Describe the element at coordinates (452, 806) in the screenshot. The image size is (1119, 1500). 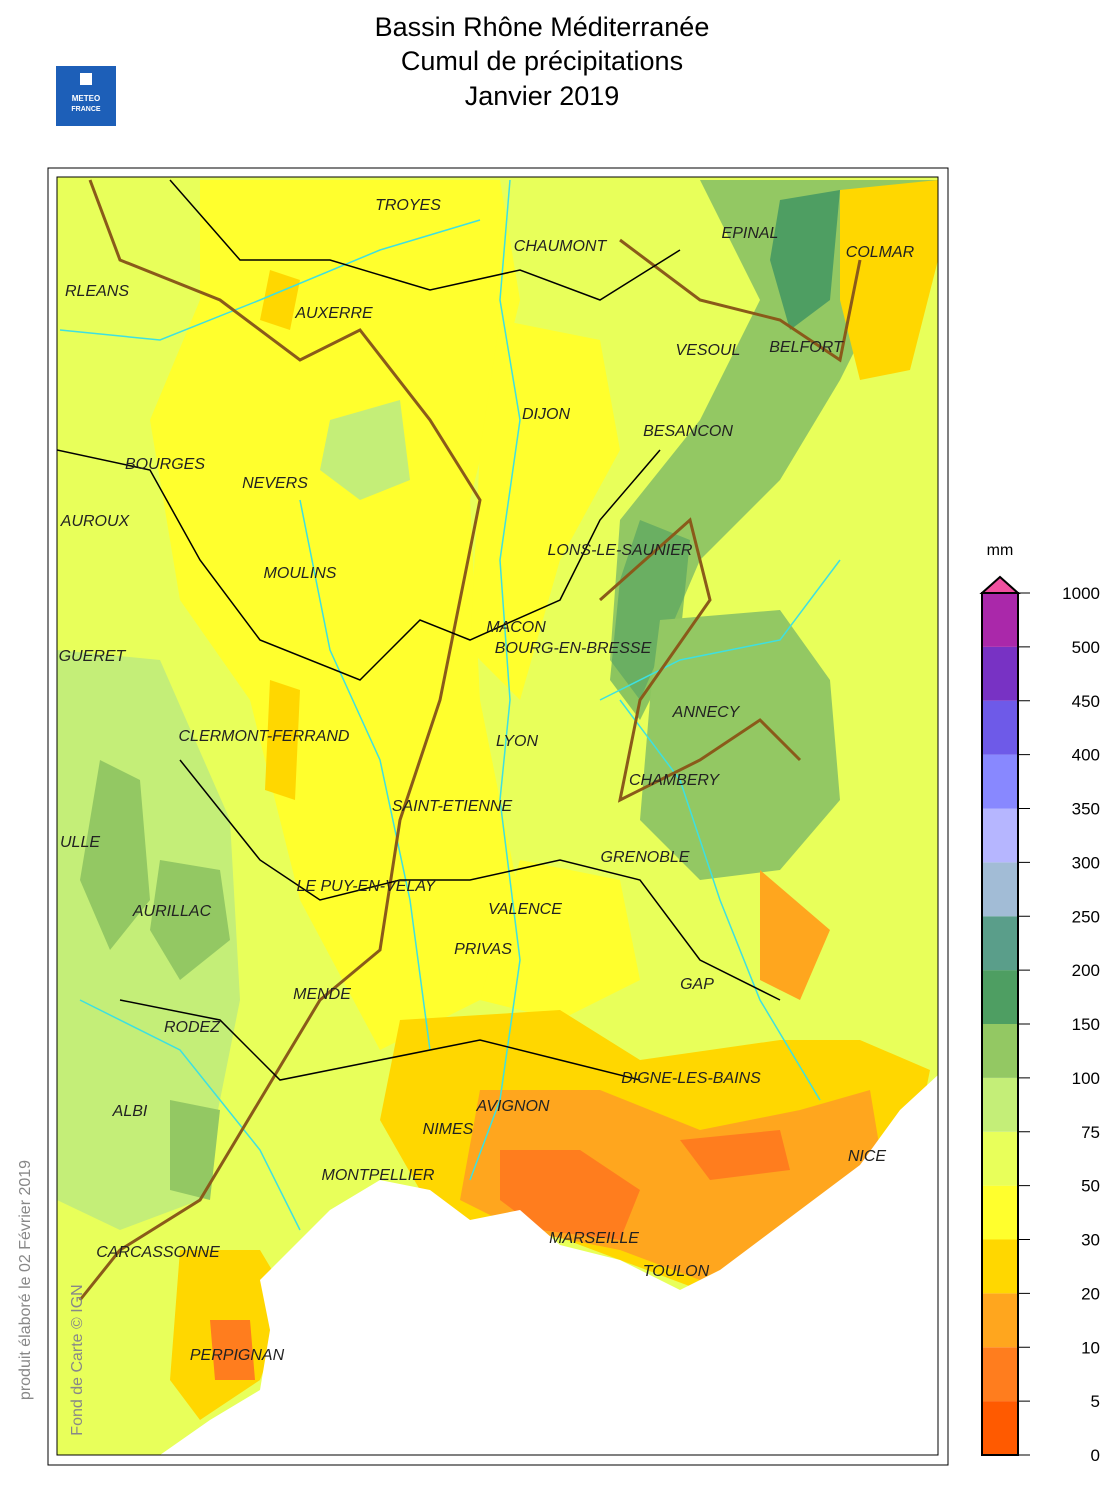
I see `city-label: SAINT-ETIENNE` at that location.